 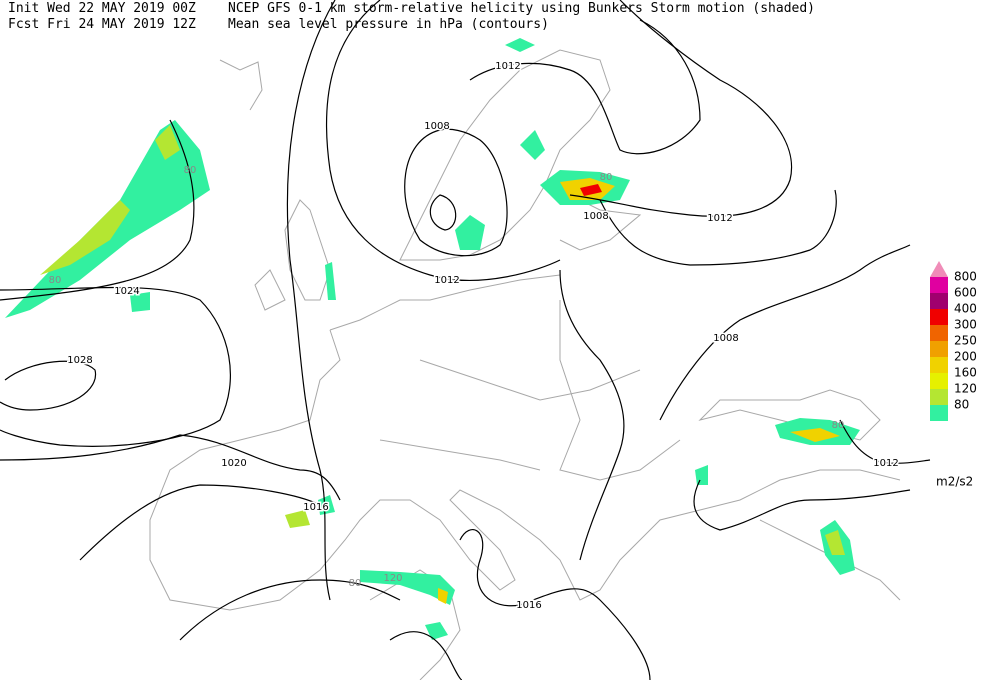 What do you see at coordinates (102, 8) in the screenshot?
I see `init-time: Init Wed 22 MAY 2019 00Z` at bounding box center [102, 8].